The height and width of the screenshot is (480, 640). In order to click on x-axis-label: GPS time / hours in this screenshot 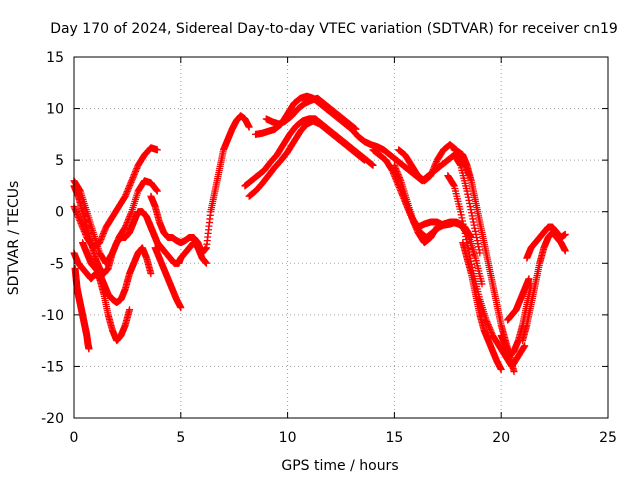, I will do `click(339, 466)`.